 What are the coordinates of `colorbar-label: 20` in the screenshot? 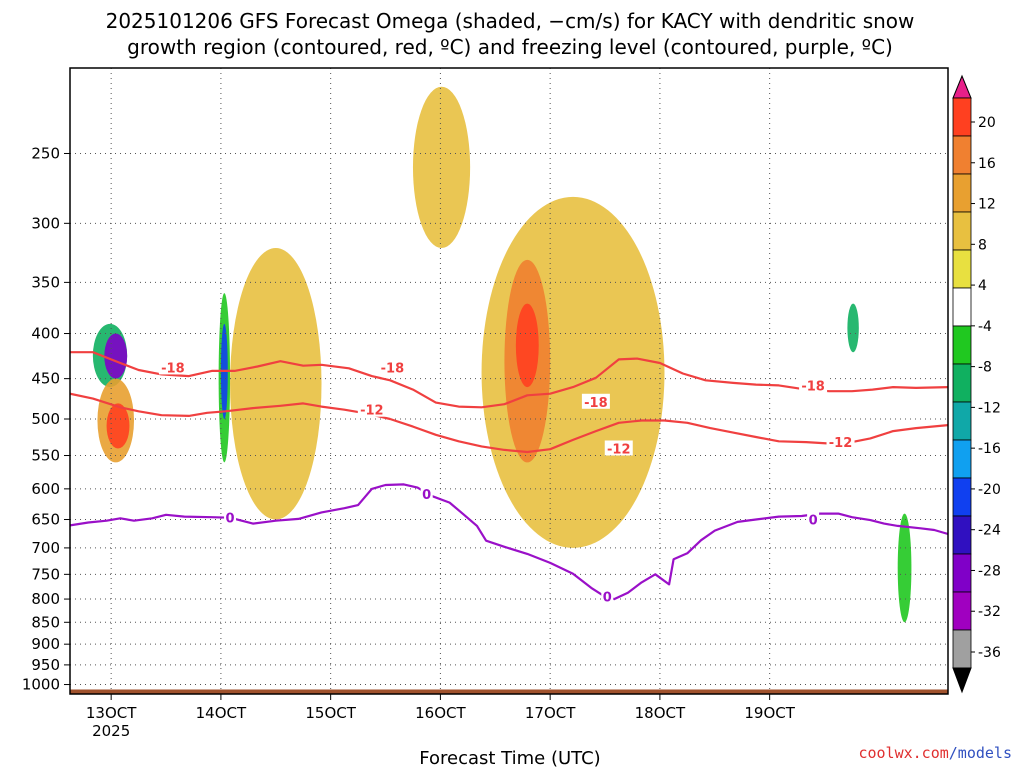 It's located at (987, 123).